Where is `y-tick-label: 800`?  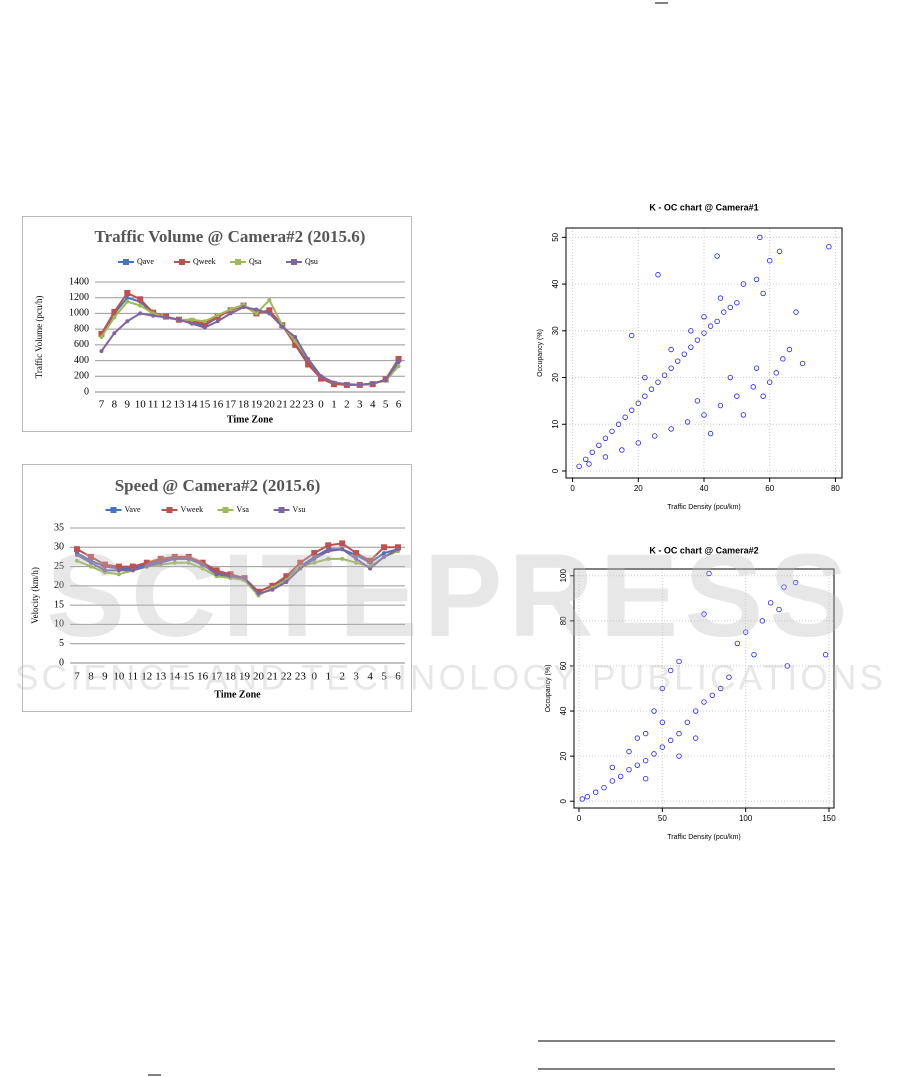 y-tick-label: 800 is located at coordinates (81, 328).